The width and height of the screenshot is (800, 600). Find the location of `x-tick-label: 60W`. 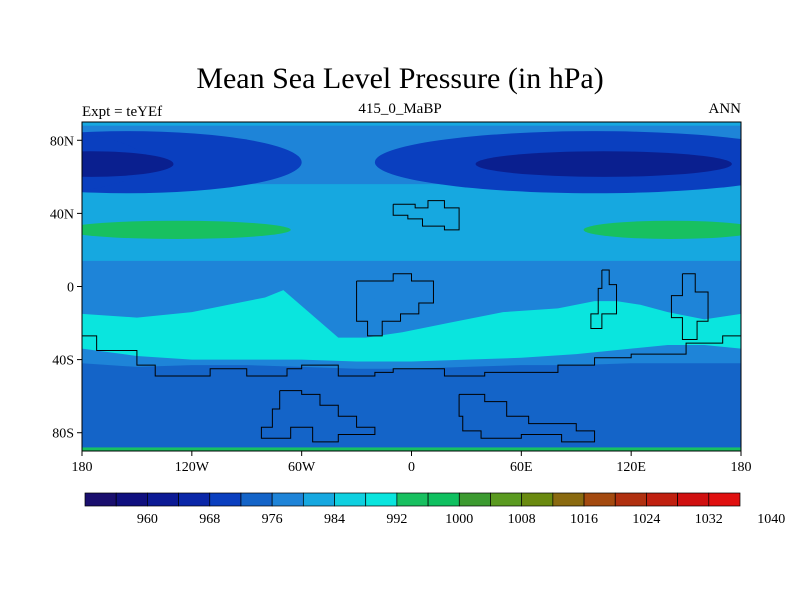

x-tick-label: 60W is located at coordinates (302, 467).